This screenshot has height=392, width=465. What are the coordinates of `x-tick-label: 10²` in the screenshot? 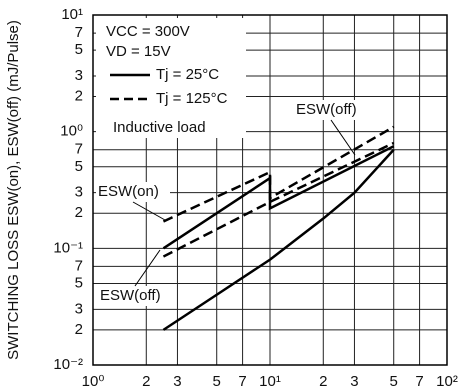 It's located at (447, 381).